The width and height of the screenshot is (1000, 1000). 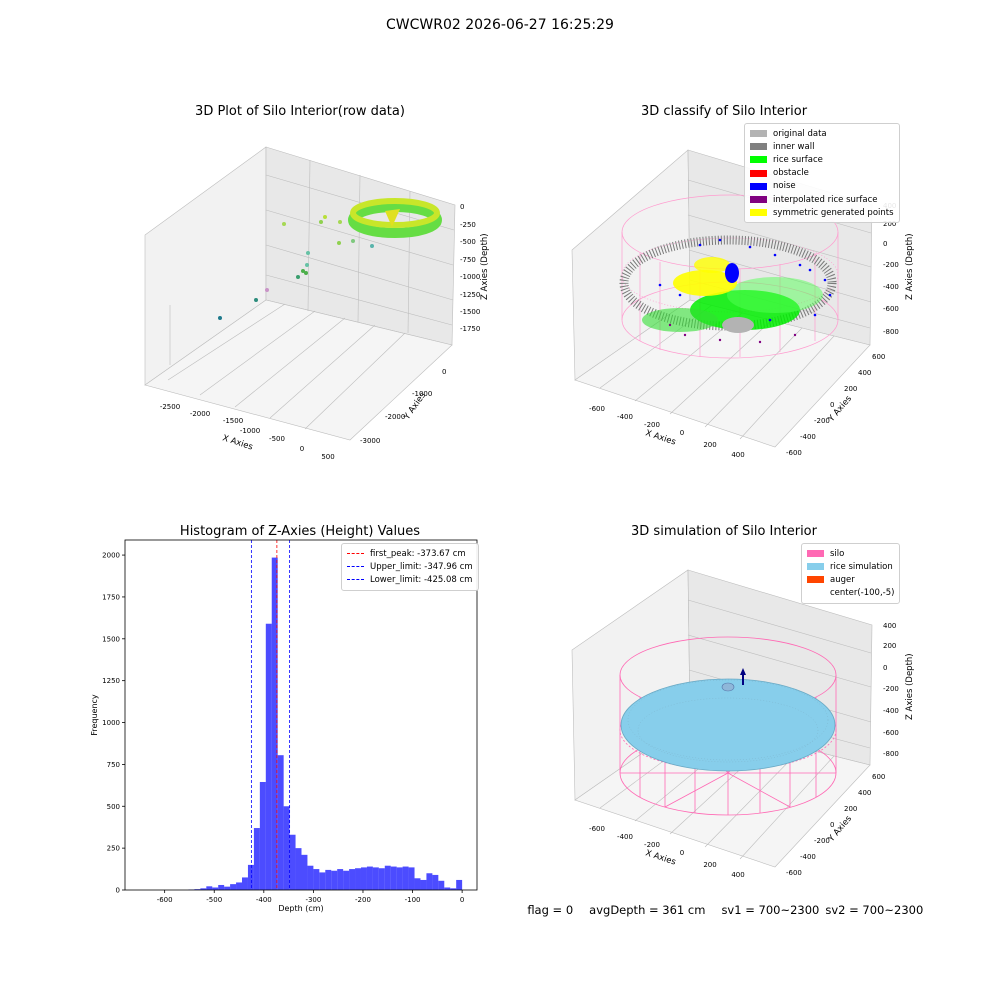 What do you see at coordinates (891, 265) in the screenshot?
I see `classify-z-tick: -200` at bounding box center [891, 265].